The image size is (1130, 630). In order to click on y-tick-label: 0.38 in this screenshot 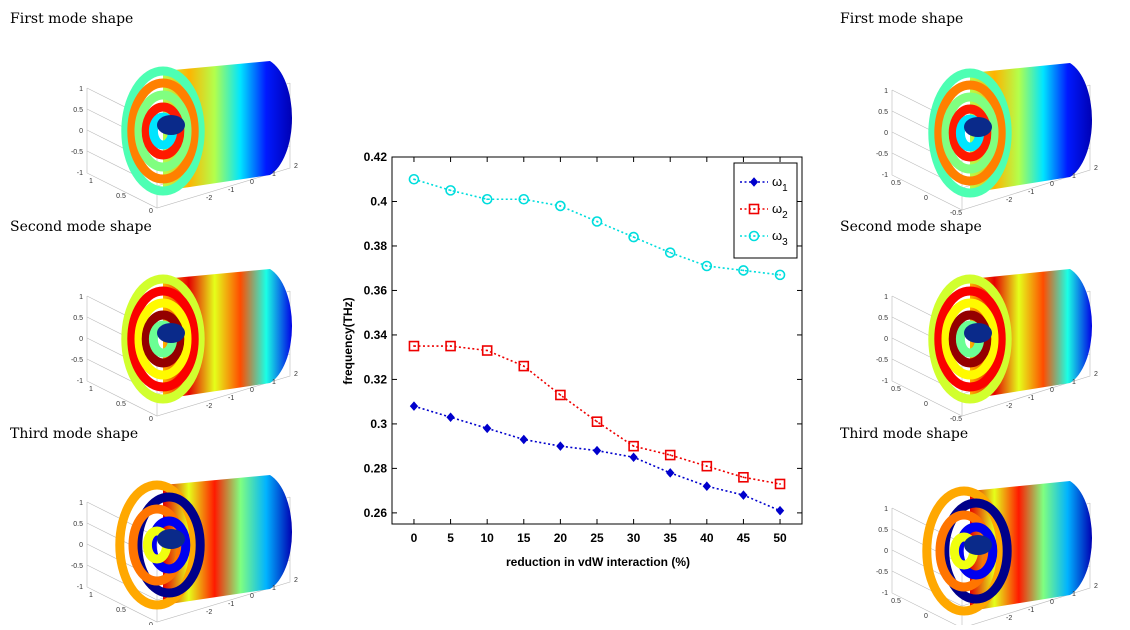, I will do `click(376, 246)`.